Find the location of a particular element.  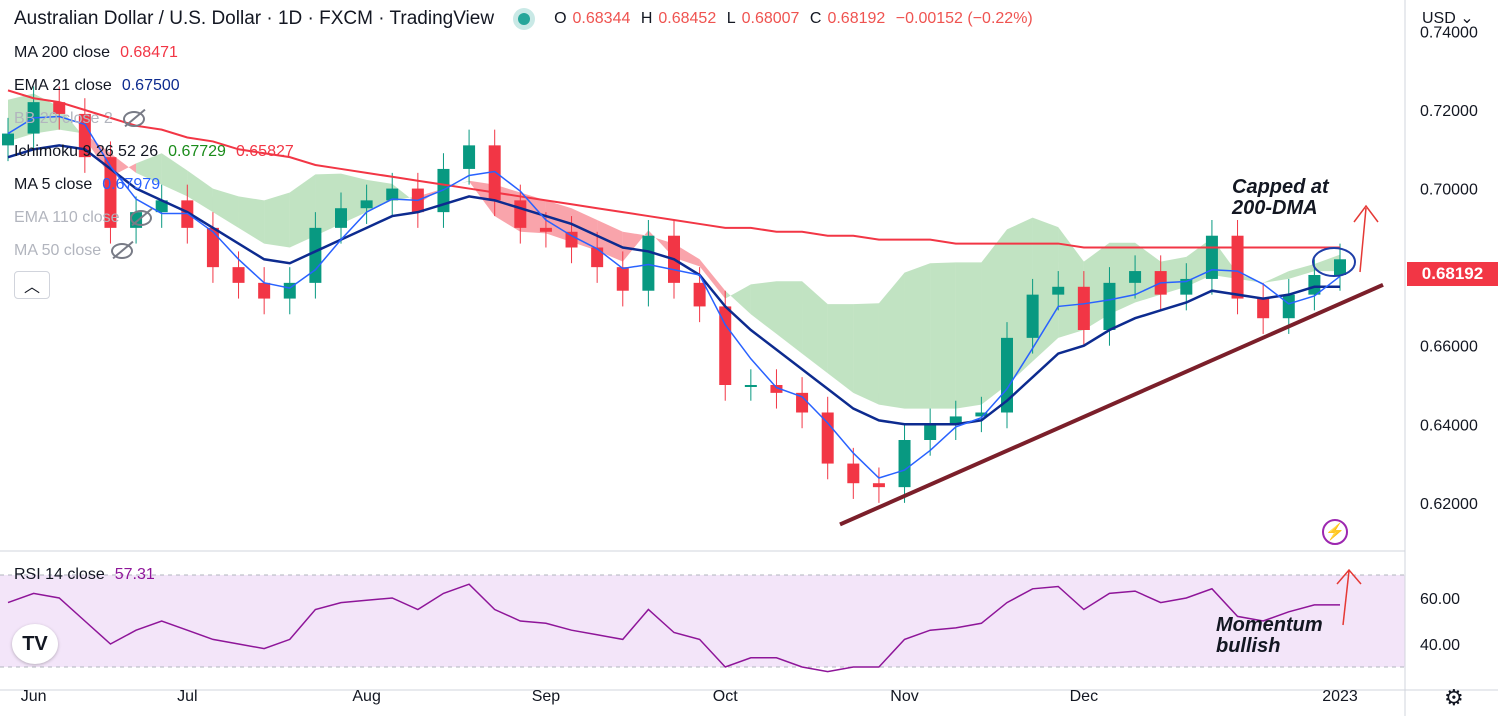

indicator-value: 0.68471 is located at coordinates (149, 52).